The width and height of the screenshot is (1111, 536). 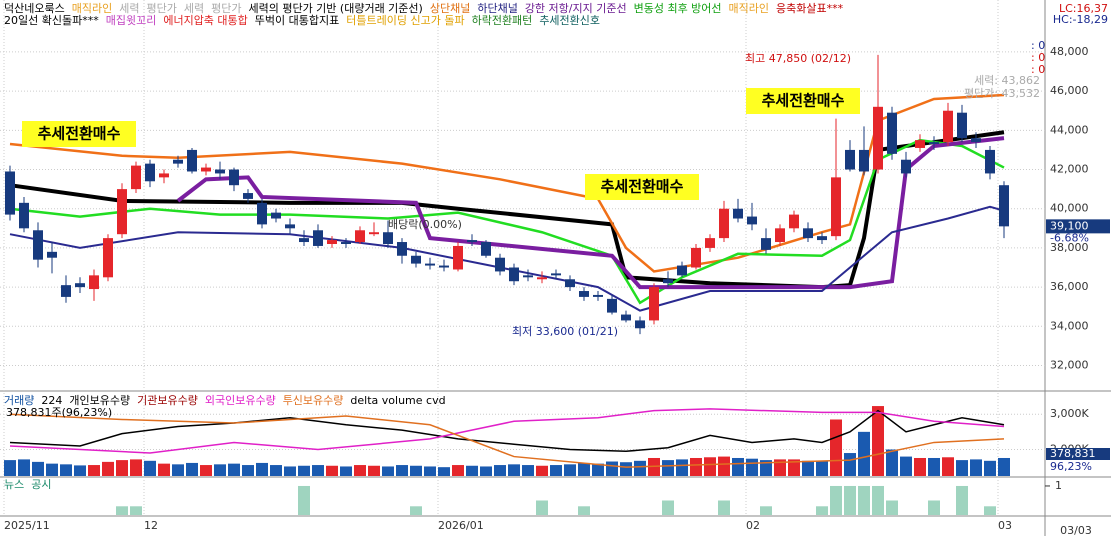 I want to click on price-tag-label: 39,100, so click(x=1069, y=225).